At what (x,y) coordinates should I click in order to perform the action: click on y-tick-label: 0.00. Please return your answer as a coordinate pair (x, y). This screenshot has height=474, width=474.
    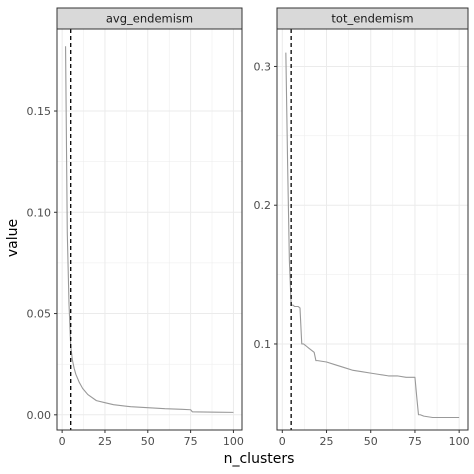
    Looking at the image, I should click on (39, 415).